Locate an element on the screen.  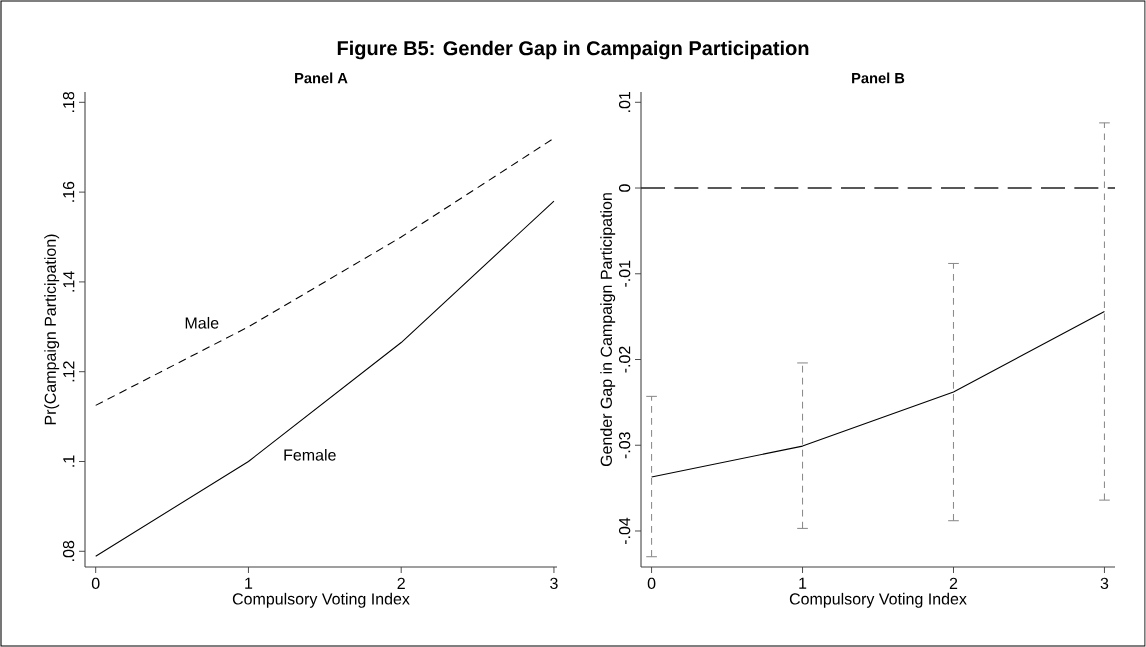
y-tick-label: .18 is located at coordinates (68, 101).